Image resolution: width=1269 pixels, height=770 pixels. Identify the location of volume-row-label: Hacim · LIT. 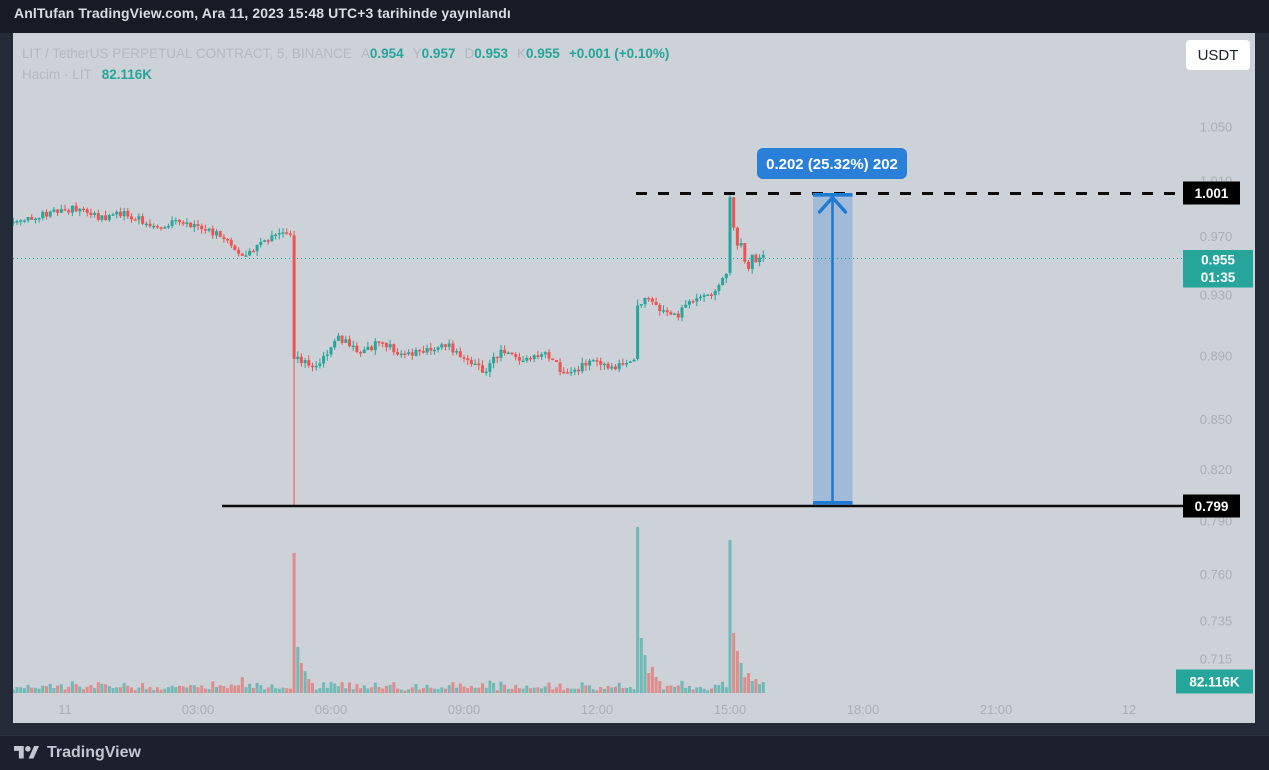
(57, 74).